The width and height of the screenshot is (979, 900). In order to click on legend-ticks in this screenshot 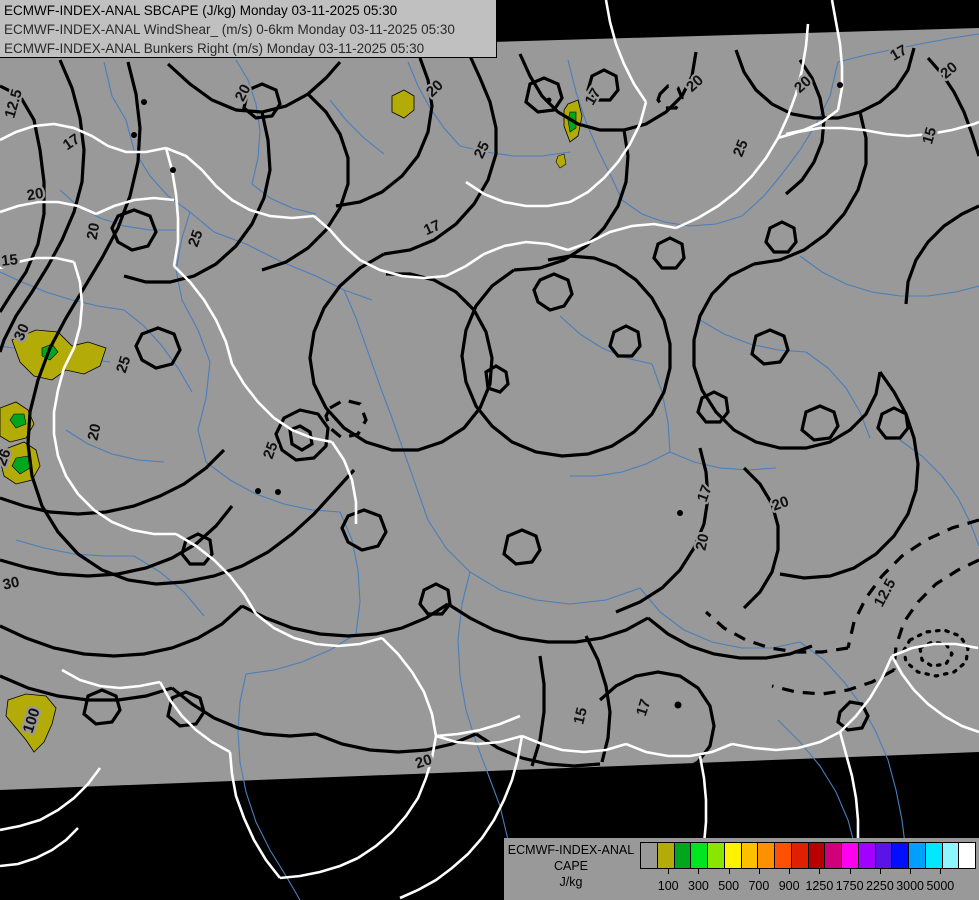, I will do `click(809, 874)`.